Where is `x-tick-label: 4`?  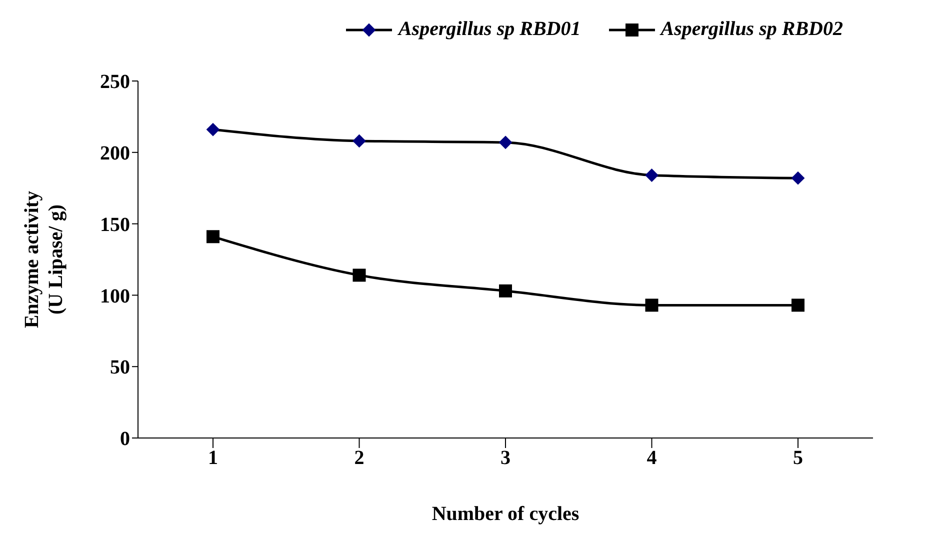
x-tick-label: 4 is located at coordinates (651, 458).